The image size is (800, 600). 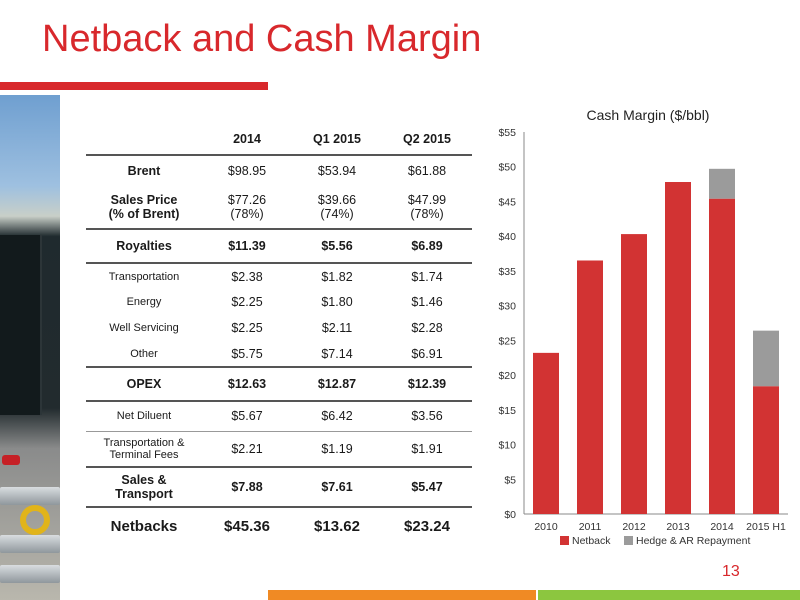 I want to click on row-label-line: Sales Price, so click(x=144, y=199).